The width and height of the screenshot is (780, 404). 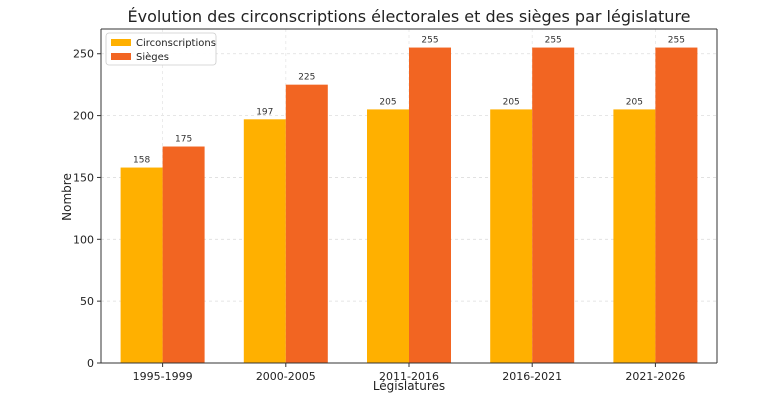 What do you see at coordinates (83, 116) in the screenshot?
I see `y-tick-label: 200` at bounding box center [83, 116].